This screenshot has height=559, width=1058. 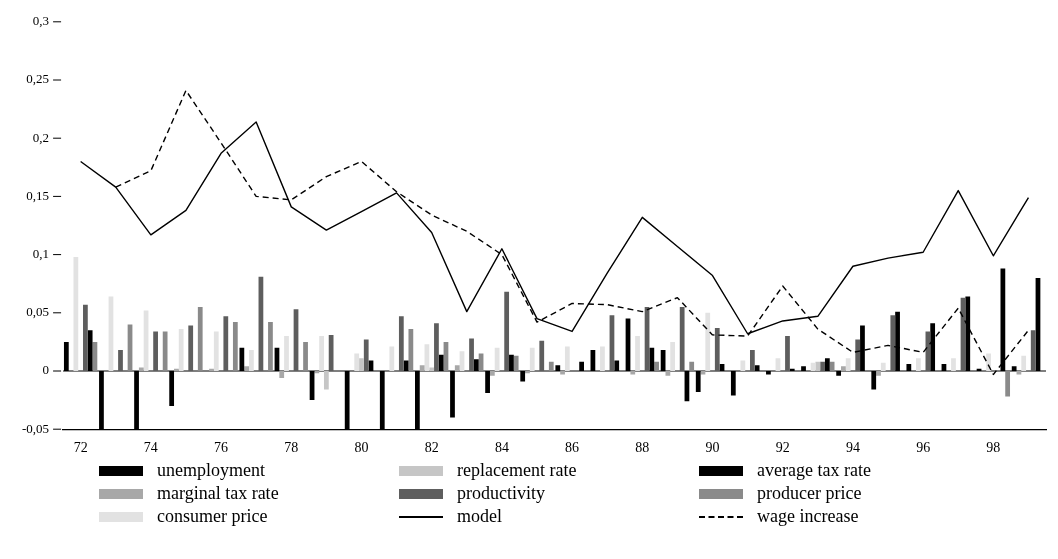 I want to click on x-tick-label: 76, so click(x=221, y=448).